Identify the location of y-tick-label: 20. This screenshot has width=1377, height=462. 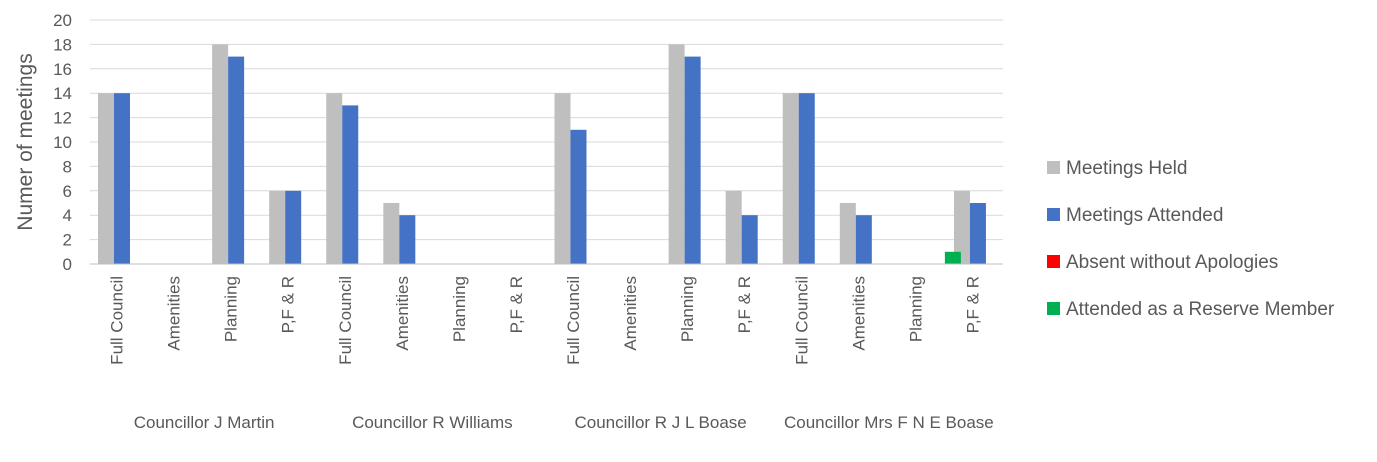
(62, 20).